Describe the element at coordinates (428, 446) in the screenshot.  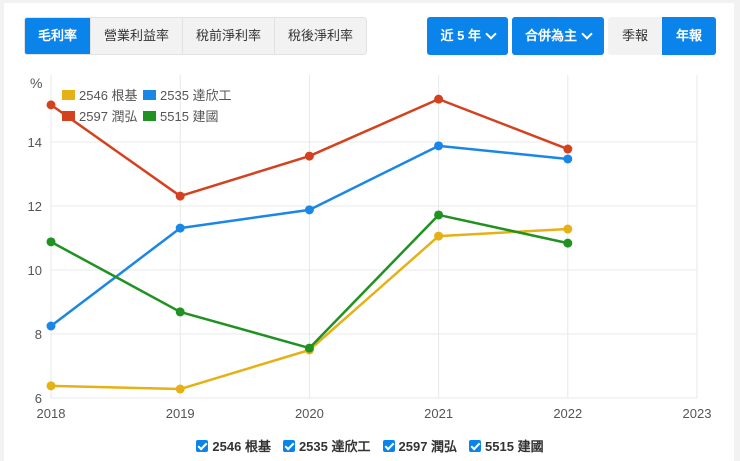
I see `series-toggle-label: 2597 潤弘` at that location.